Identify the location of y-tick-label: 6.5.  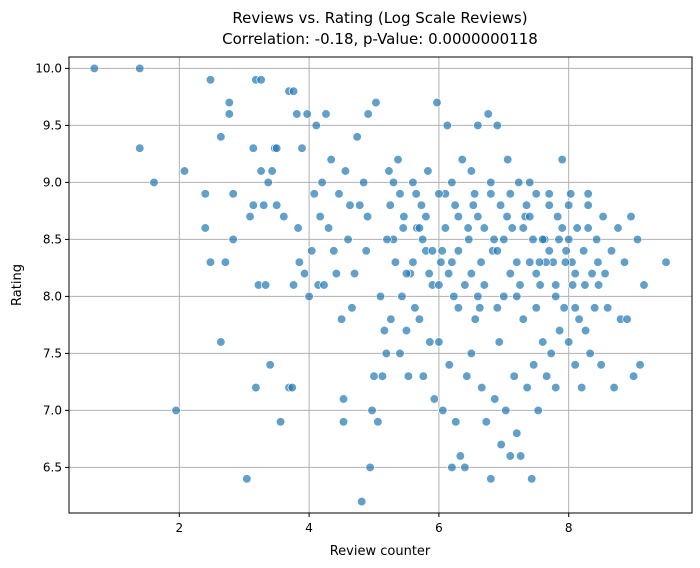
(52, 467).